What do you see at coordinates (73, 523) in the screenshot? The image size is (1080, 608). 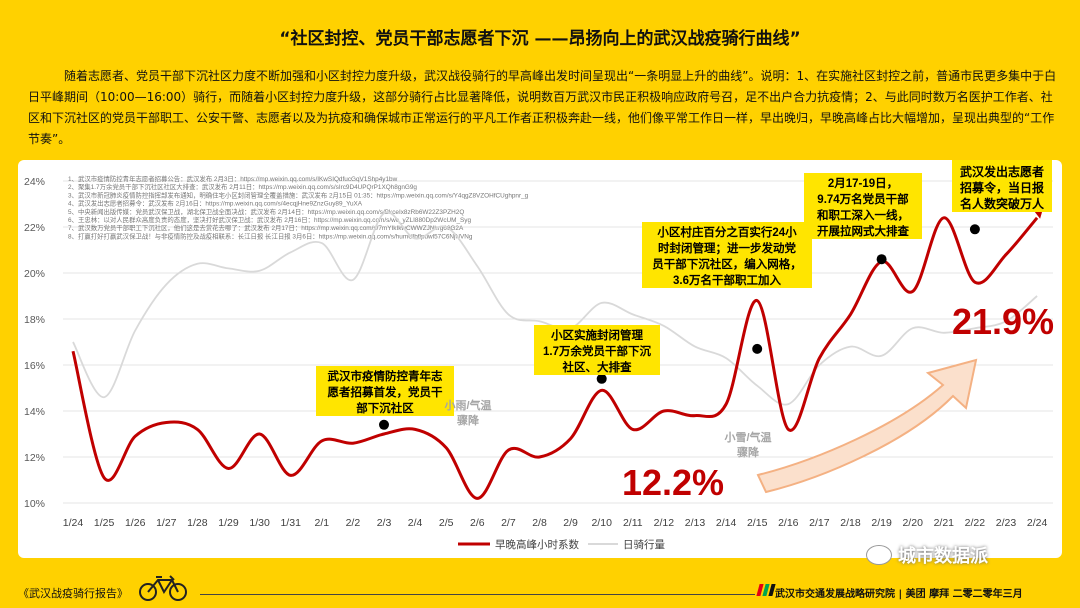 I see `x-tick-label: 1/24` at bounding box center [73, 523].